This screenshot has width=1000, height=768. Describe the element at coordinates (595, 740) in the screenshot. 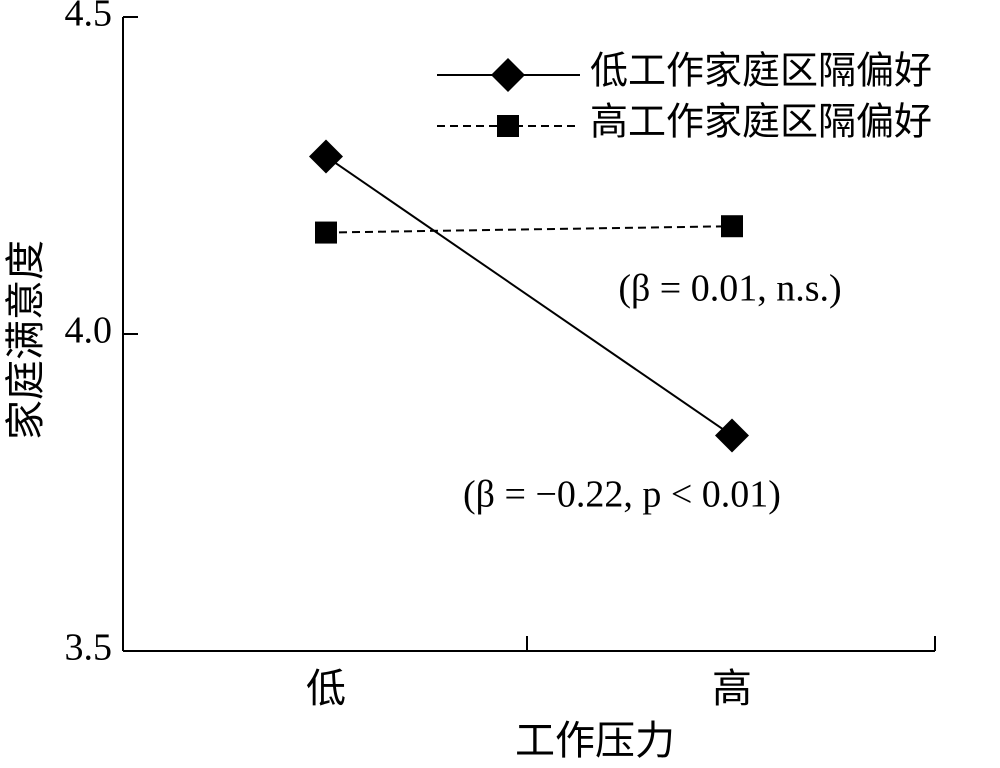

I see `x-axis-label: 工作压力` at that location.